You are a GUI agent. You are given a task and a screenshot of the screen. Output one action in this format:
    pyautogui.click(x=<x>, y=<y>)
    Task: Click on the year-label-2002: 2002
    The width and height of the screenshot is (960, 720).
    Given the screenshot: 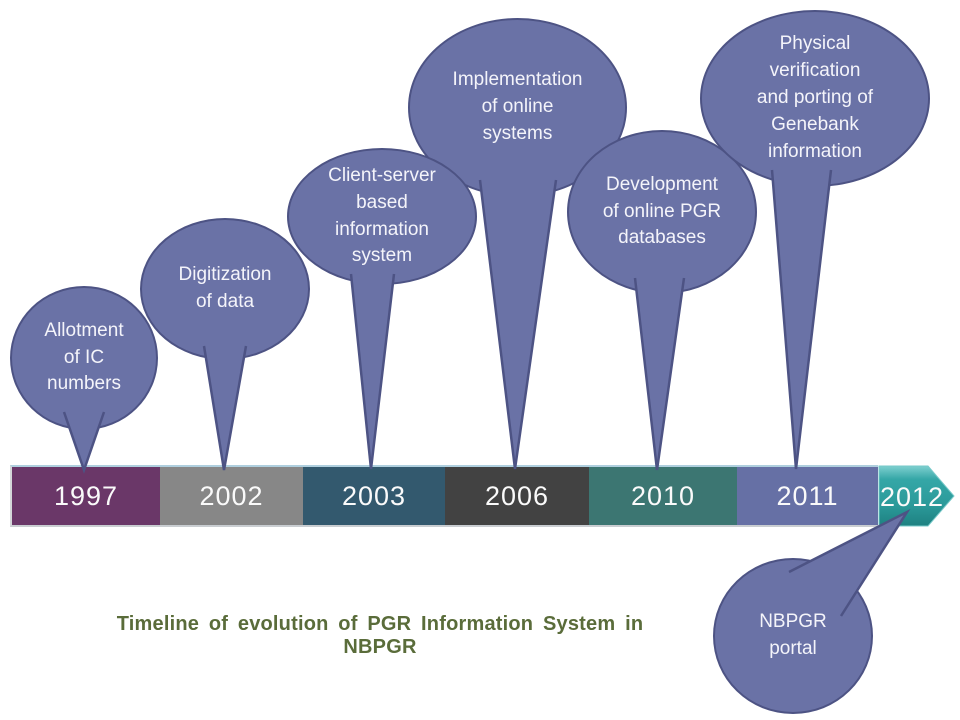 What is the action you would take?
    pyautogui.click(x=231, y=495)
    